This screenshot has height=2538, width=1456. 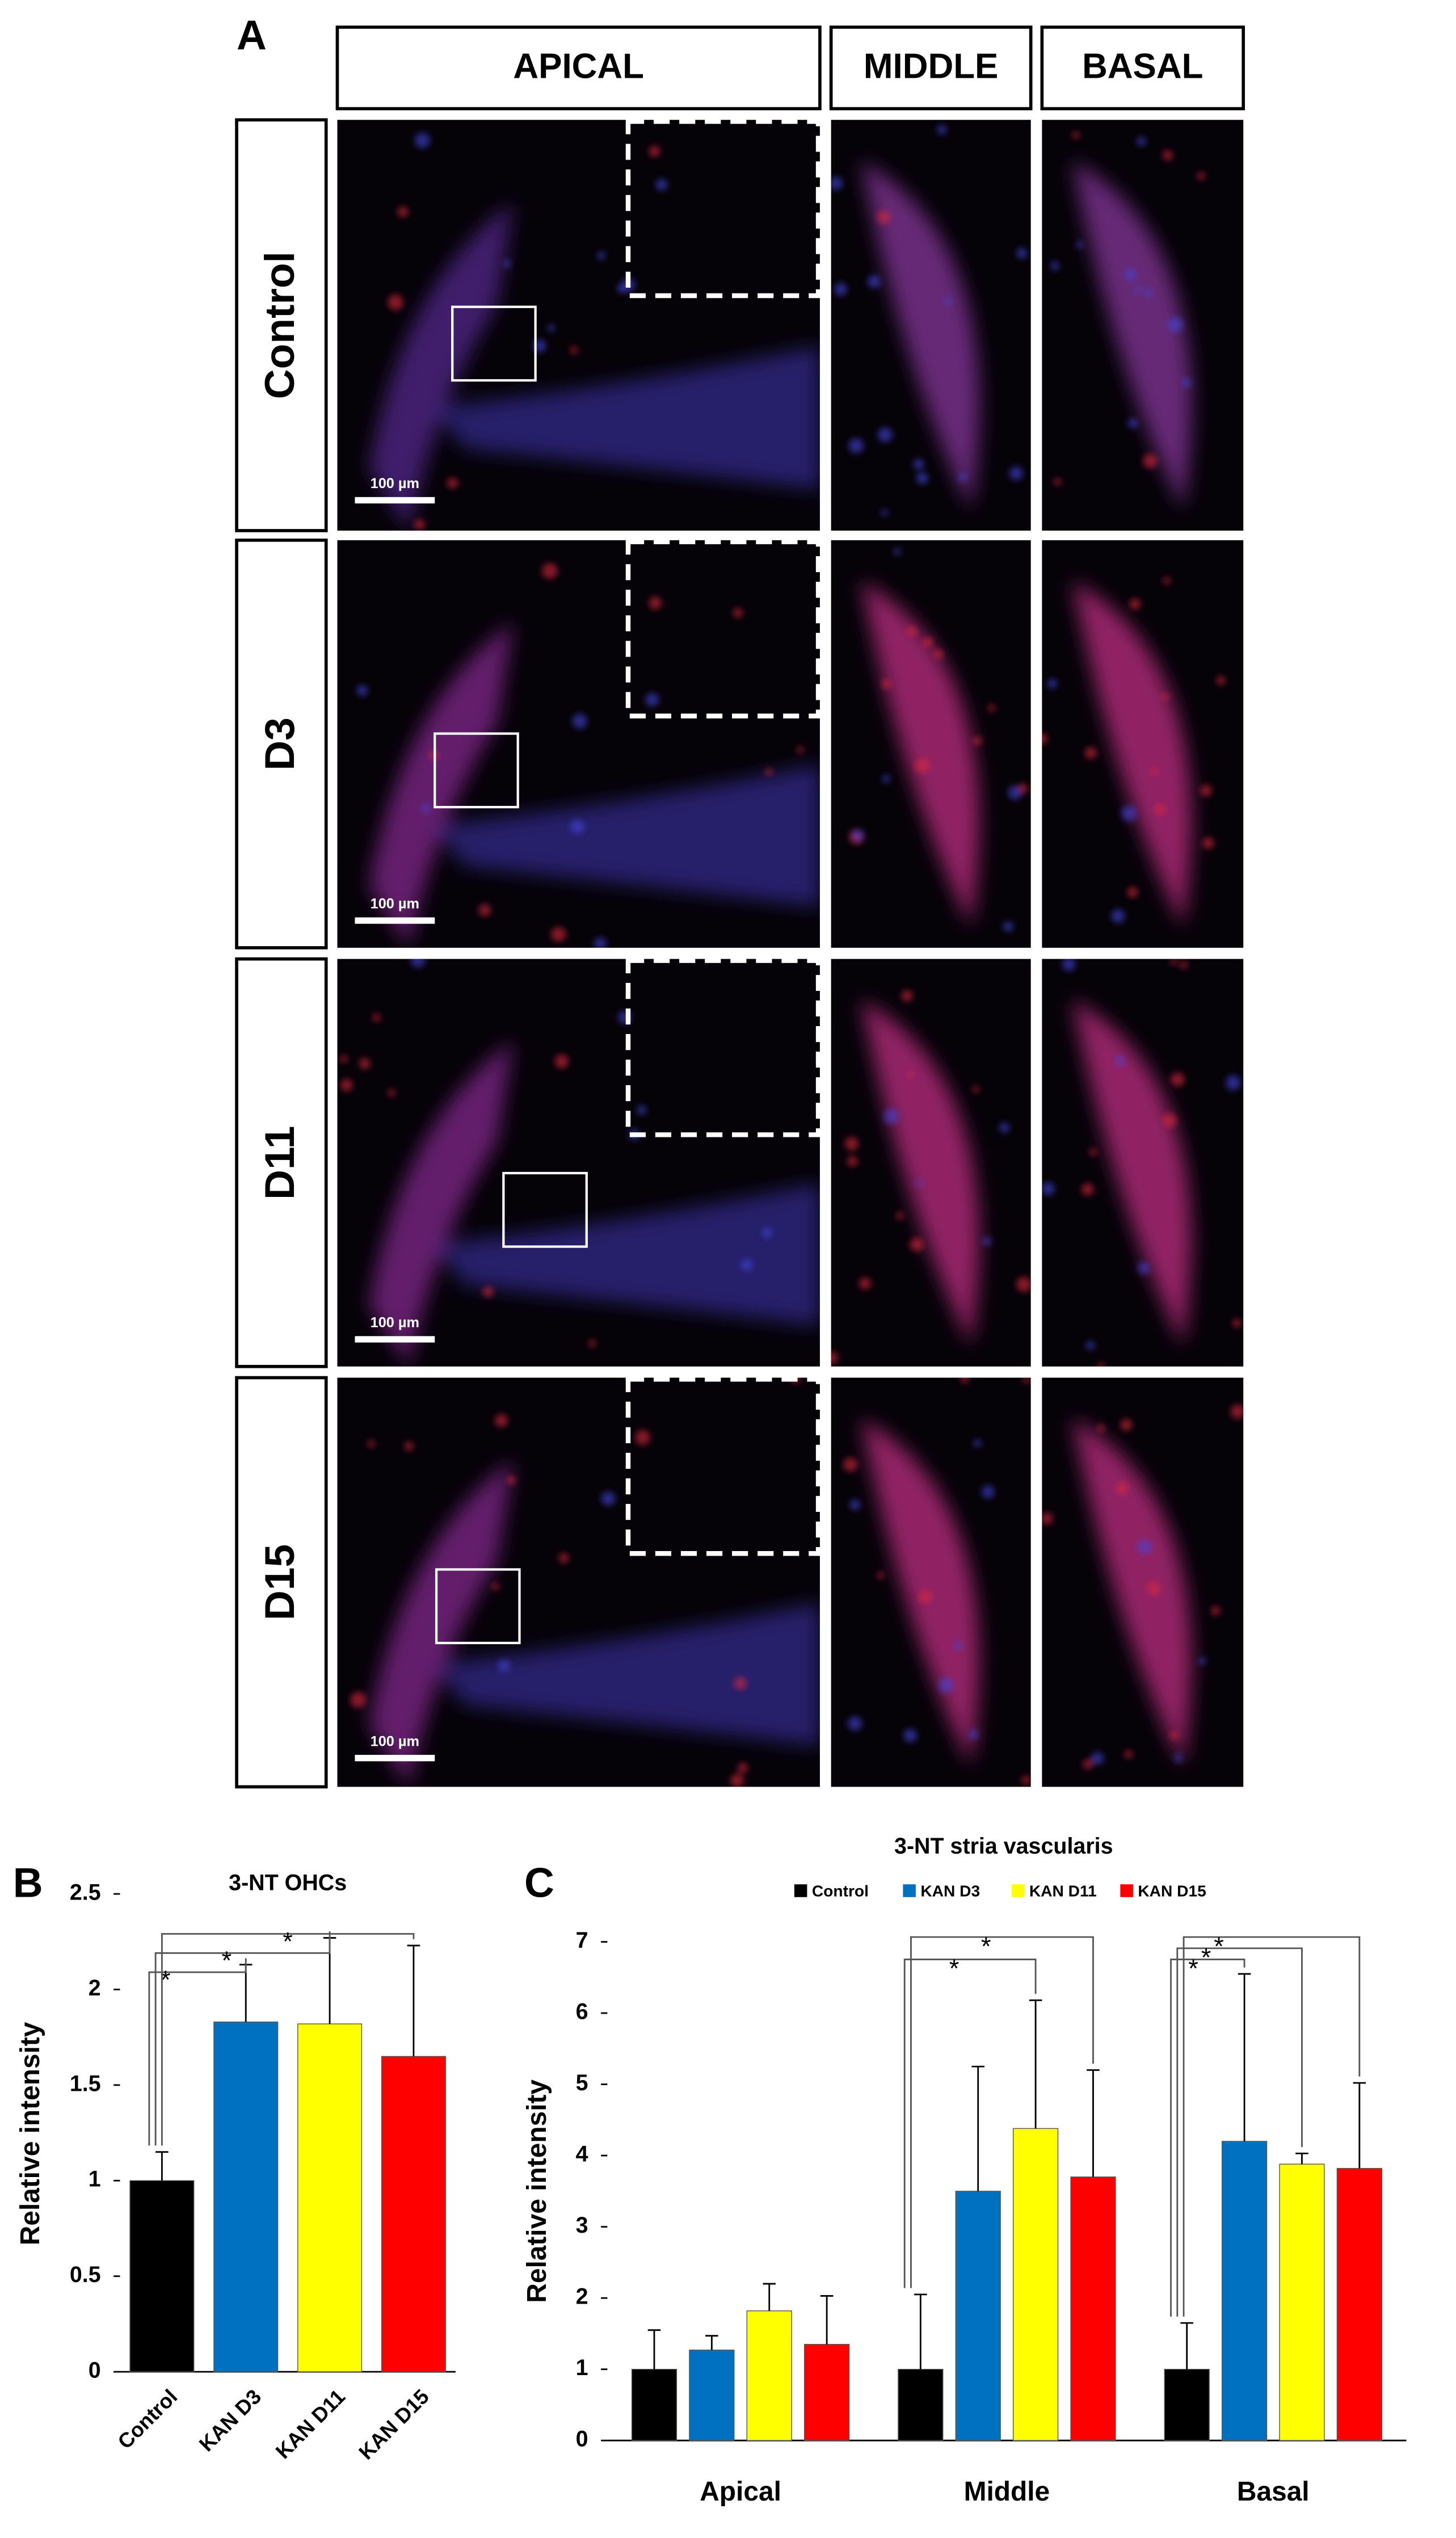 I want to click on legend-label: KAN D3, so click(x=950, y=1892).